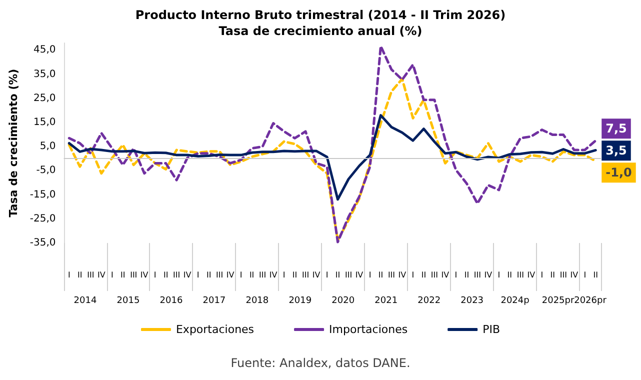  Describe the element at coordinates (616, 129) in the screenshot. I see `data-label: 7,5` at that location.